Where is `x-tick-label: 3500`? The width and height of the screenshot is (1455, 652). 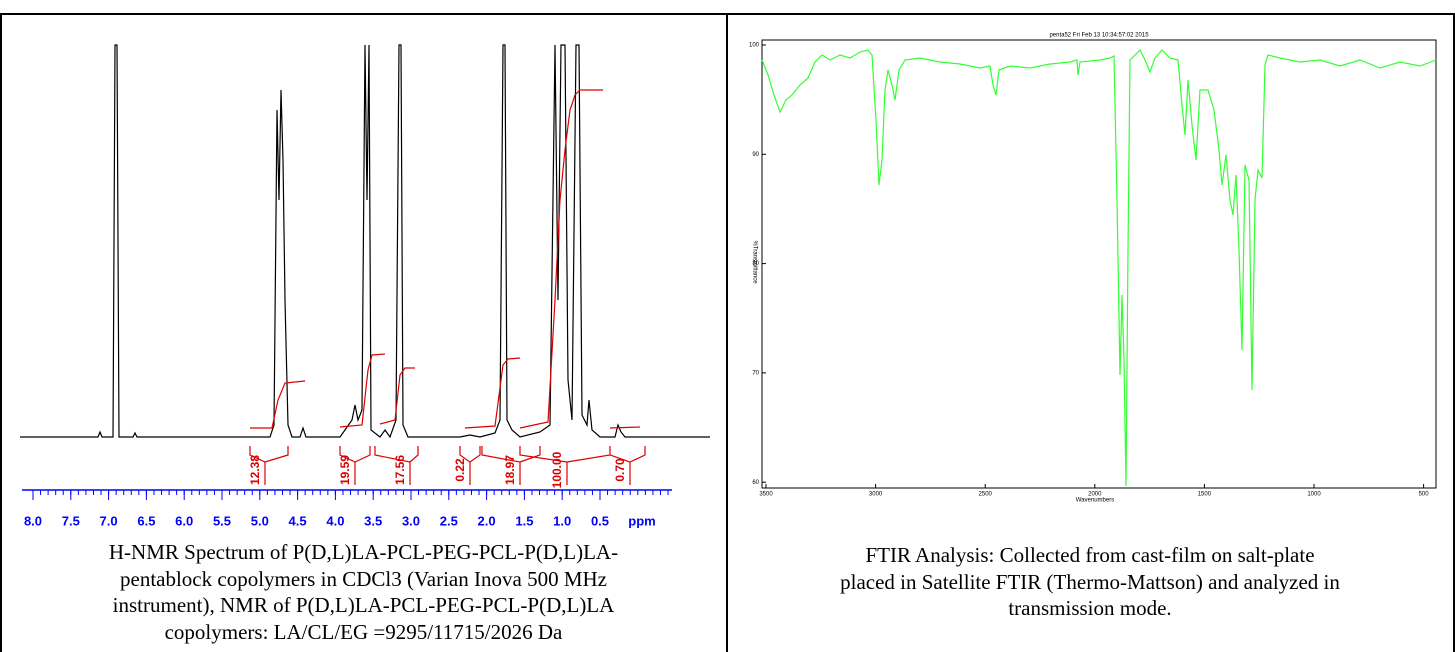 x-tick-label: 3500 is located at coordinates (766, 495).